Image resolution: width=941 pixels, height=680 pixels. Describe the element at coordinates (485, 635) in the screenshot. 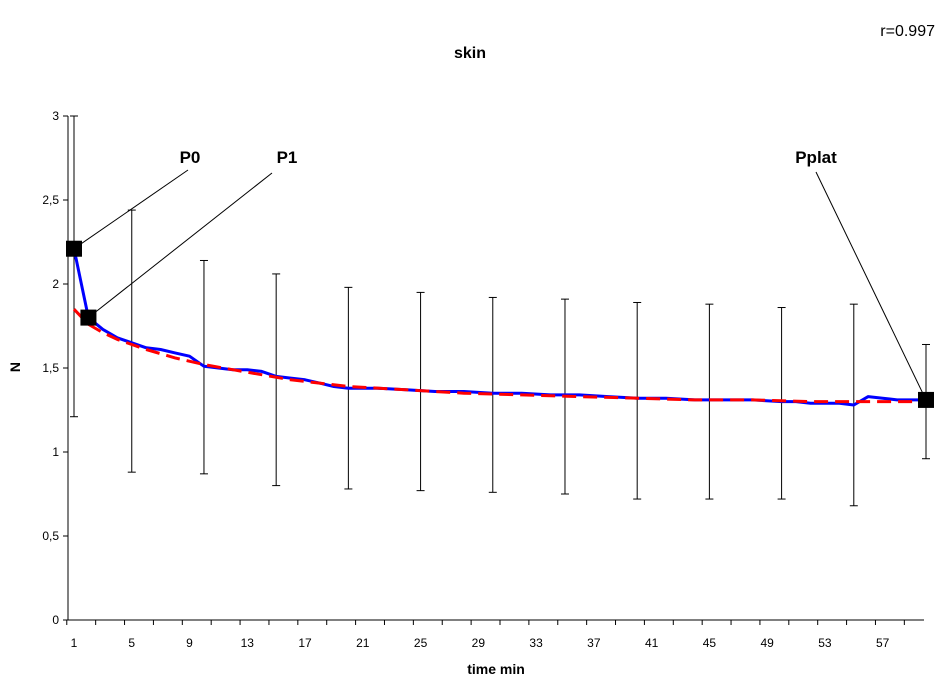

I see `x-axis-ticks: 1 5 9 13 17 21 25 29 33 37 41 45 49 53 57` at that location.